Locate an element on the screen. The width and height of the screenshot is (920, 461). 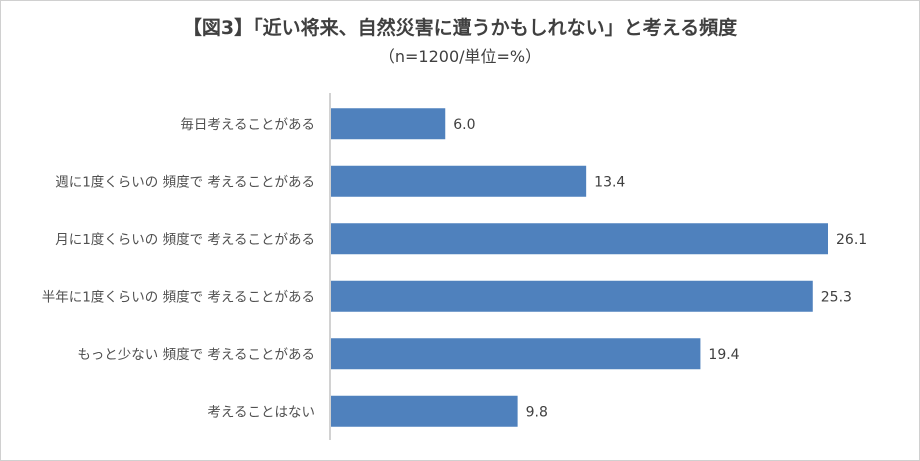
data-label: 9.8 is located at coordinates (537, 412).